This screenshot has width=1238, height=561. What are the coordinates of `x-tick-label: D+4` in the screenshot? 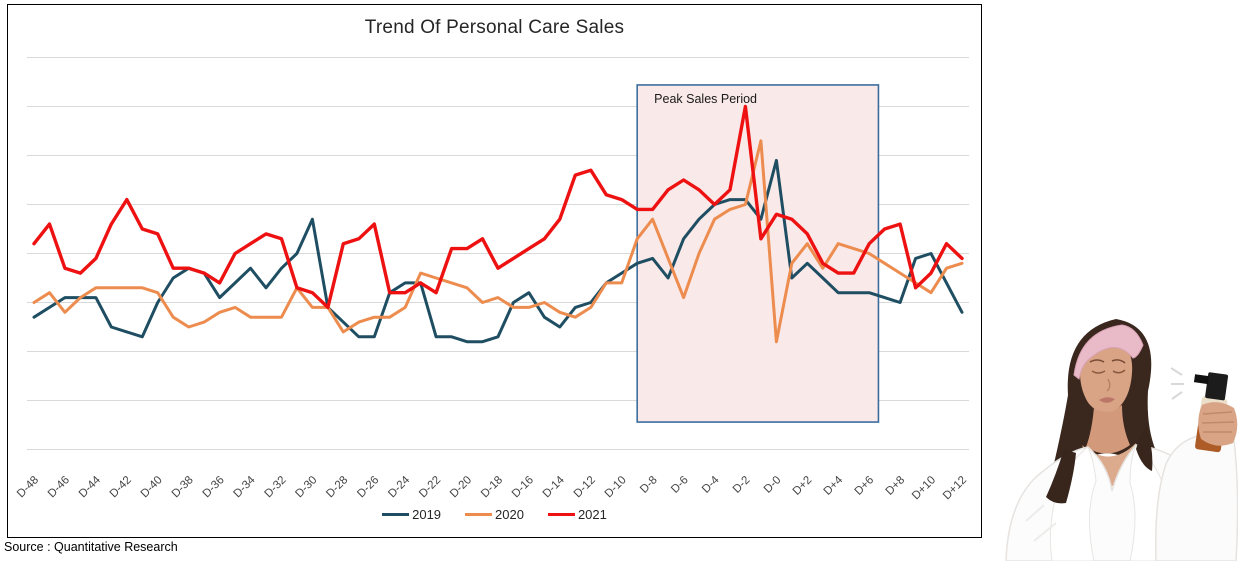 It's located at (834, 486).